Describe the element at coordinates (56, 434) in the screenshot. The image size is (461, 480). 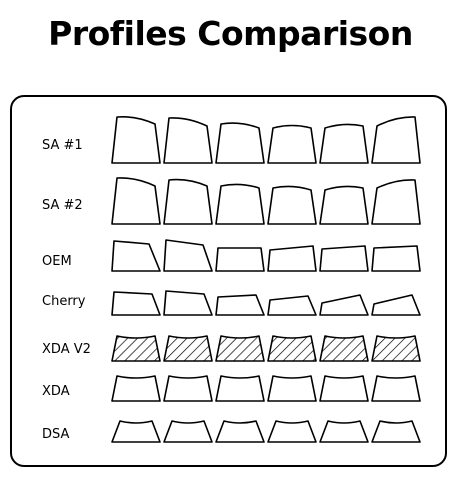
I see `row-label-dsa: DSA` at that location.